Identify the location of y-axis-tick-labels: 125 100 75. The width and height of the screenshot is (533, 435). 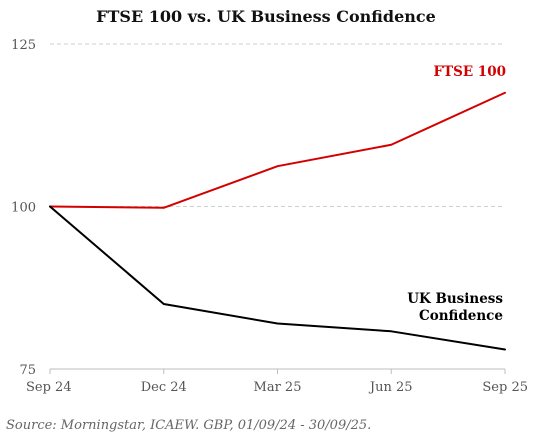
(23, 208).